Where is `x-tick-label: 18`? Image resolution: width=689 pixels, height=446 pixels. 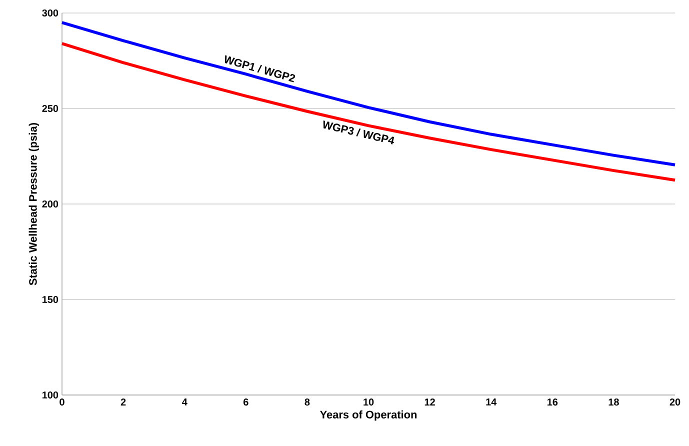 x-tick-label: 18 is located at coordinates (613, 402).